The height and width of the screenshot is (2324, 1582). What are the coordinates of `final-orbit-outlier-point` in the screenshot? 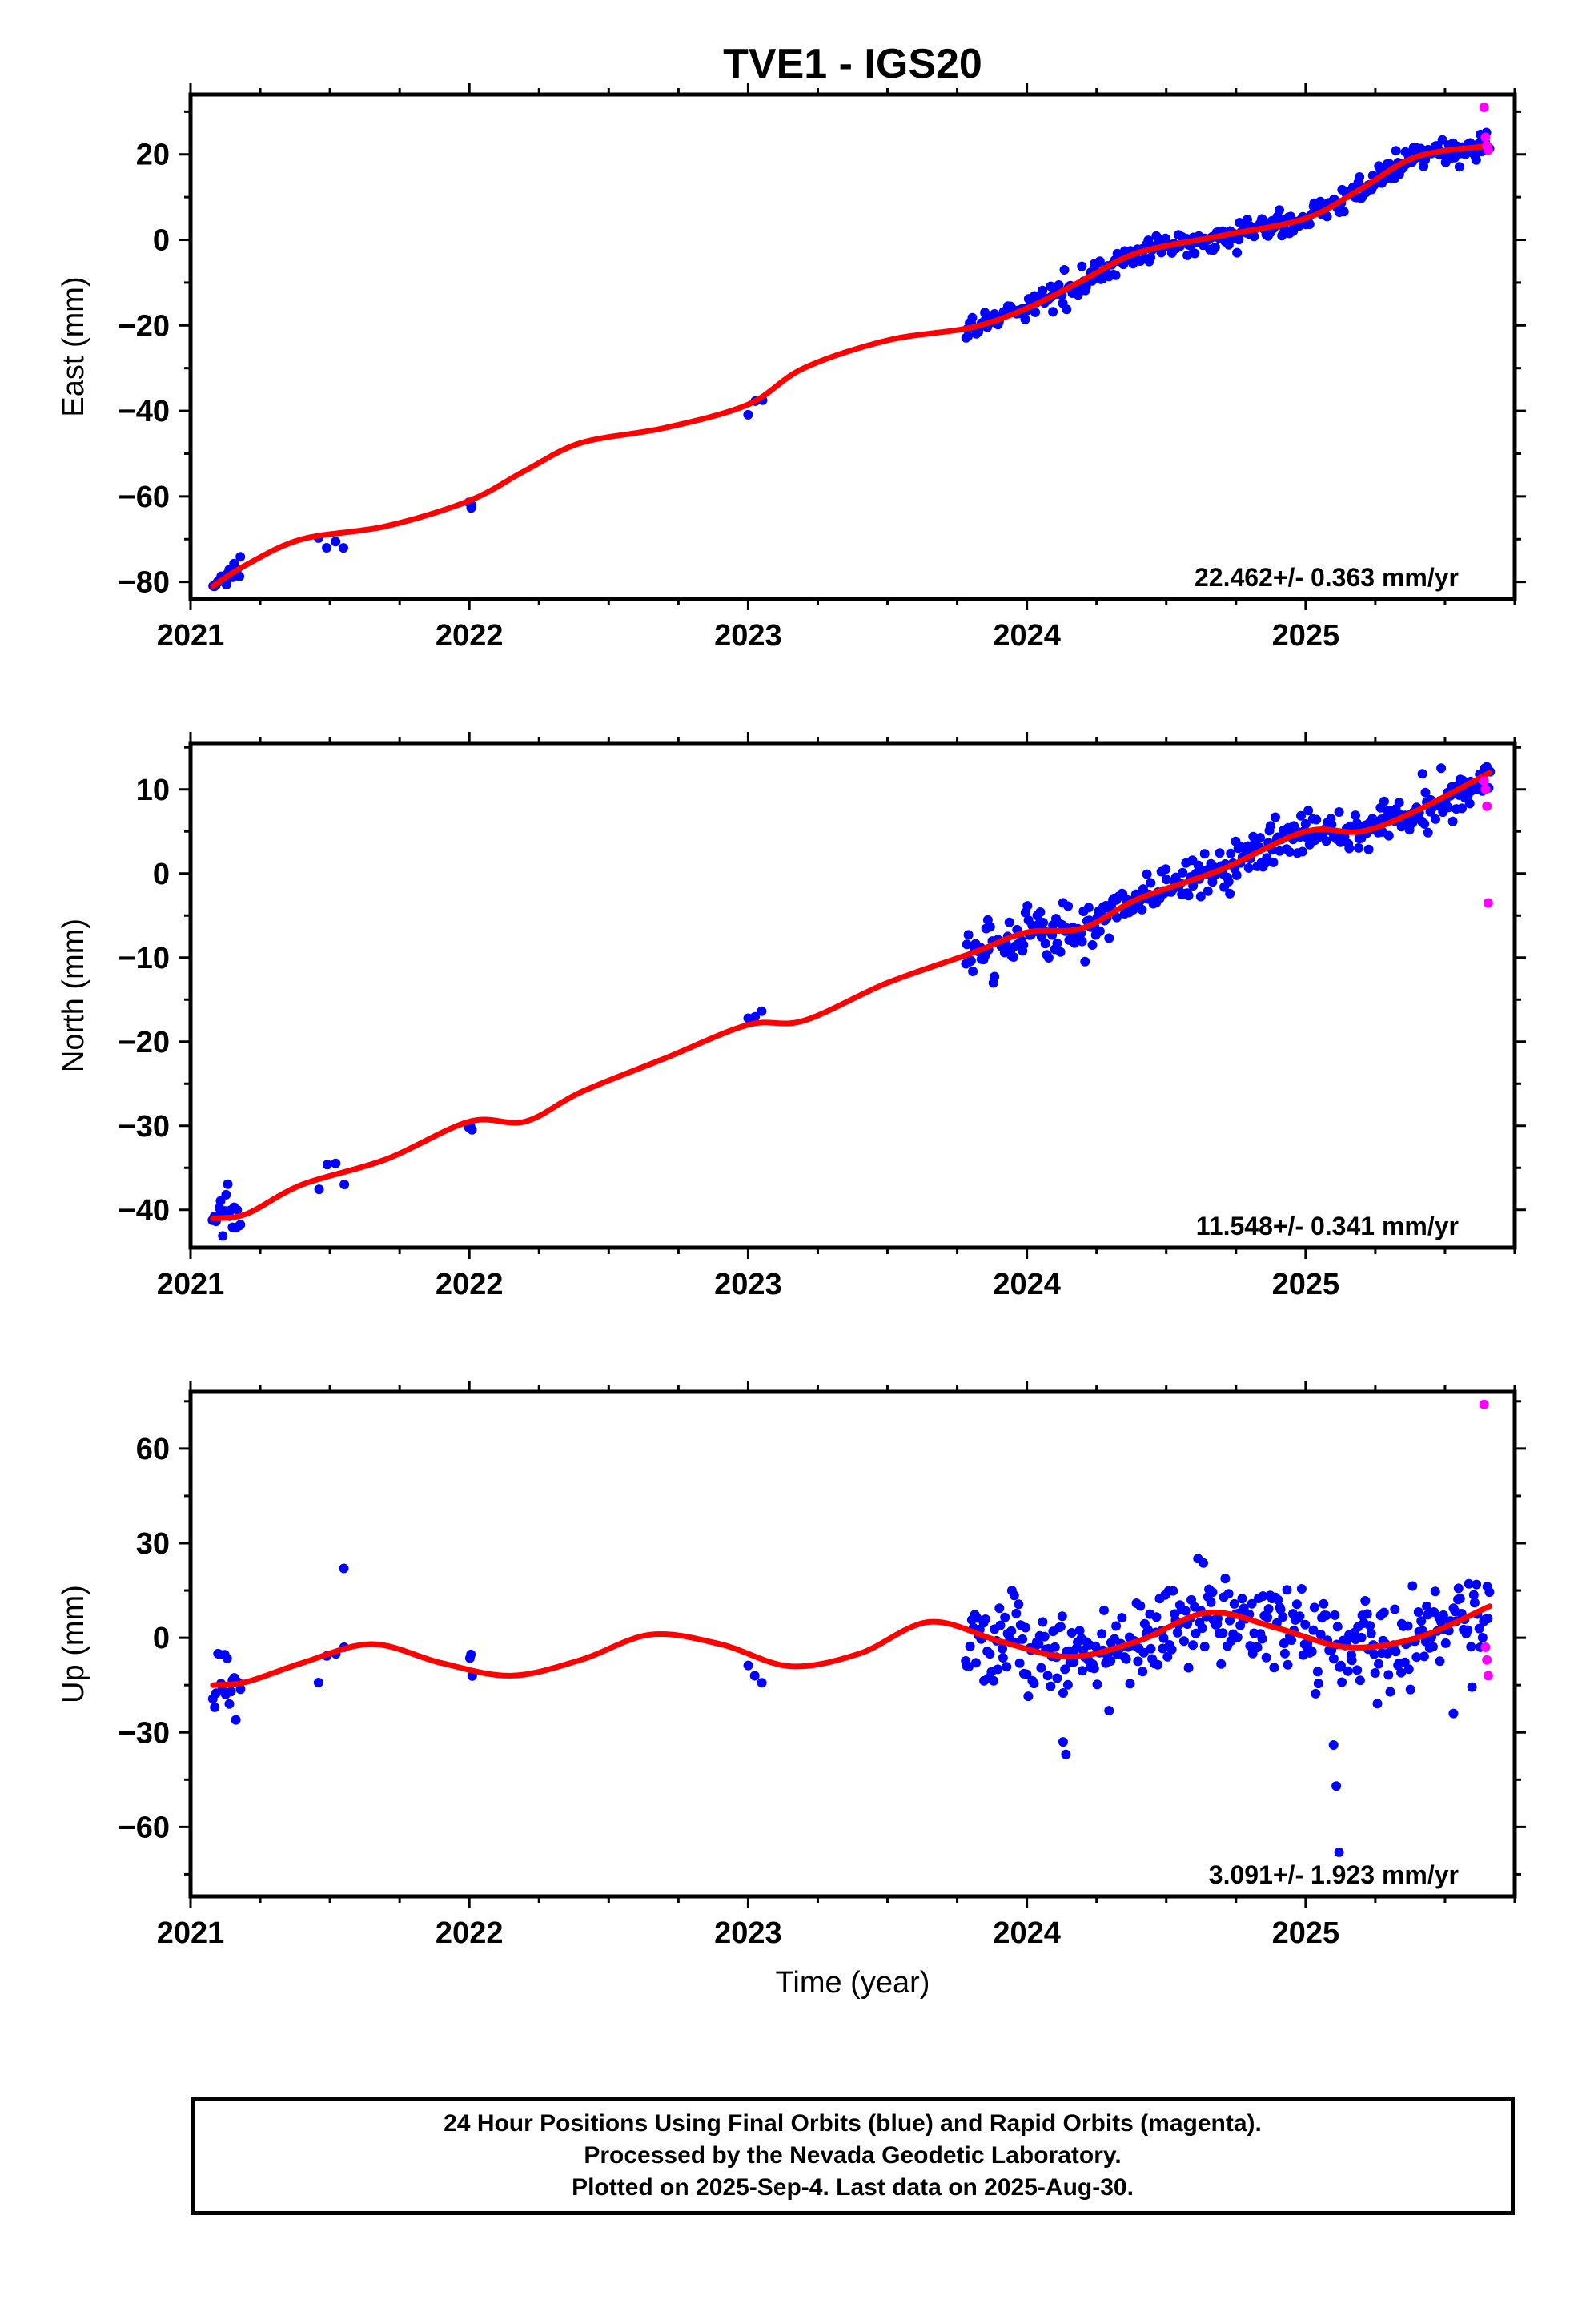 It's located at (1453, 1713).